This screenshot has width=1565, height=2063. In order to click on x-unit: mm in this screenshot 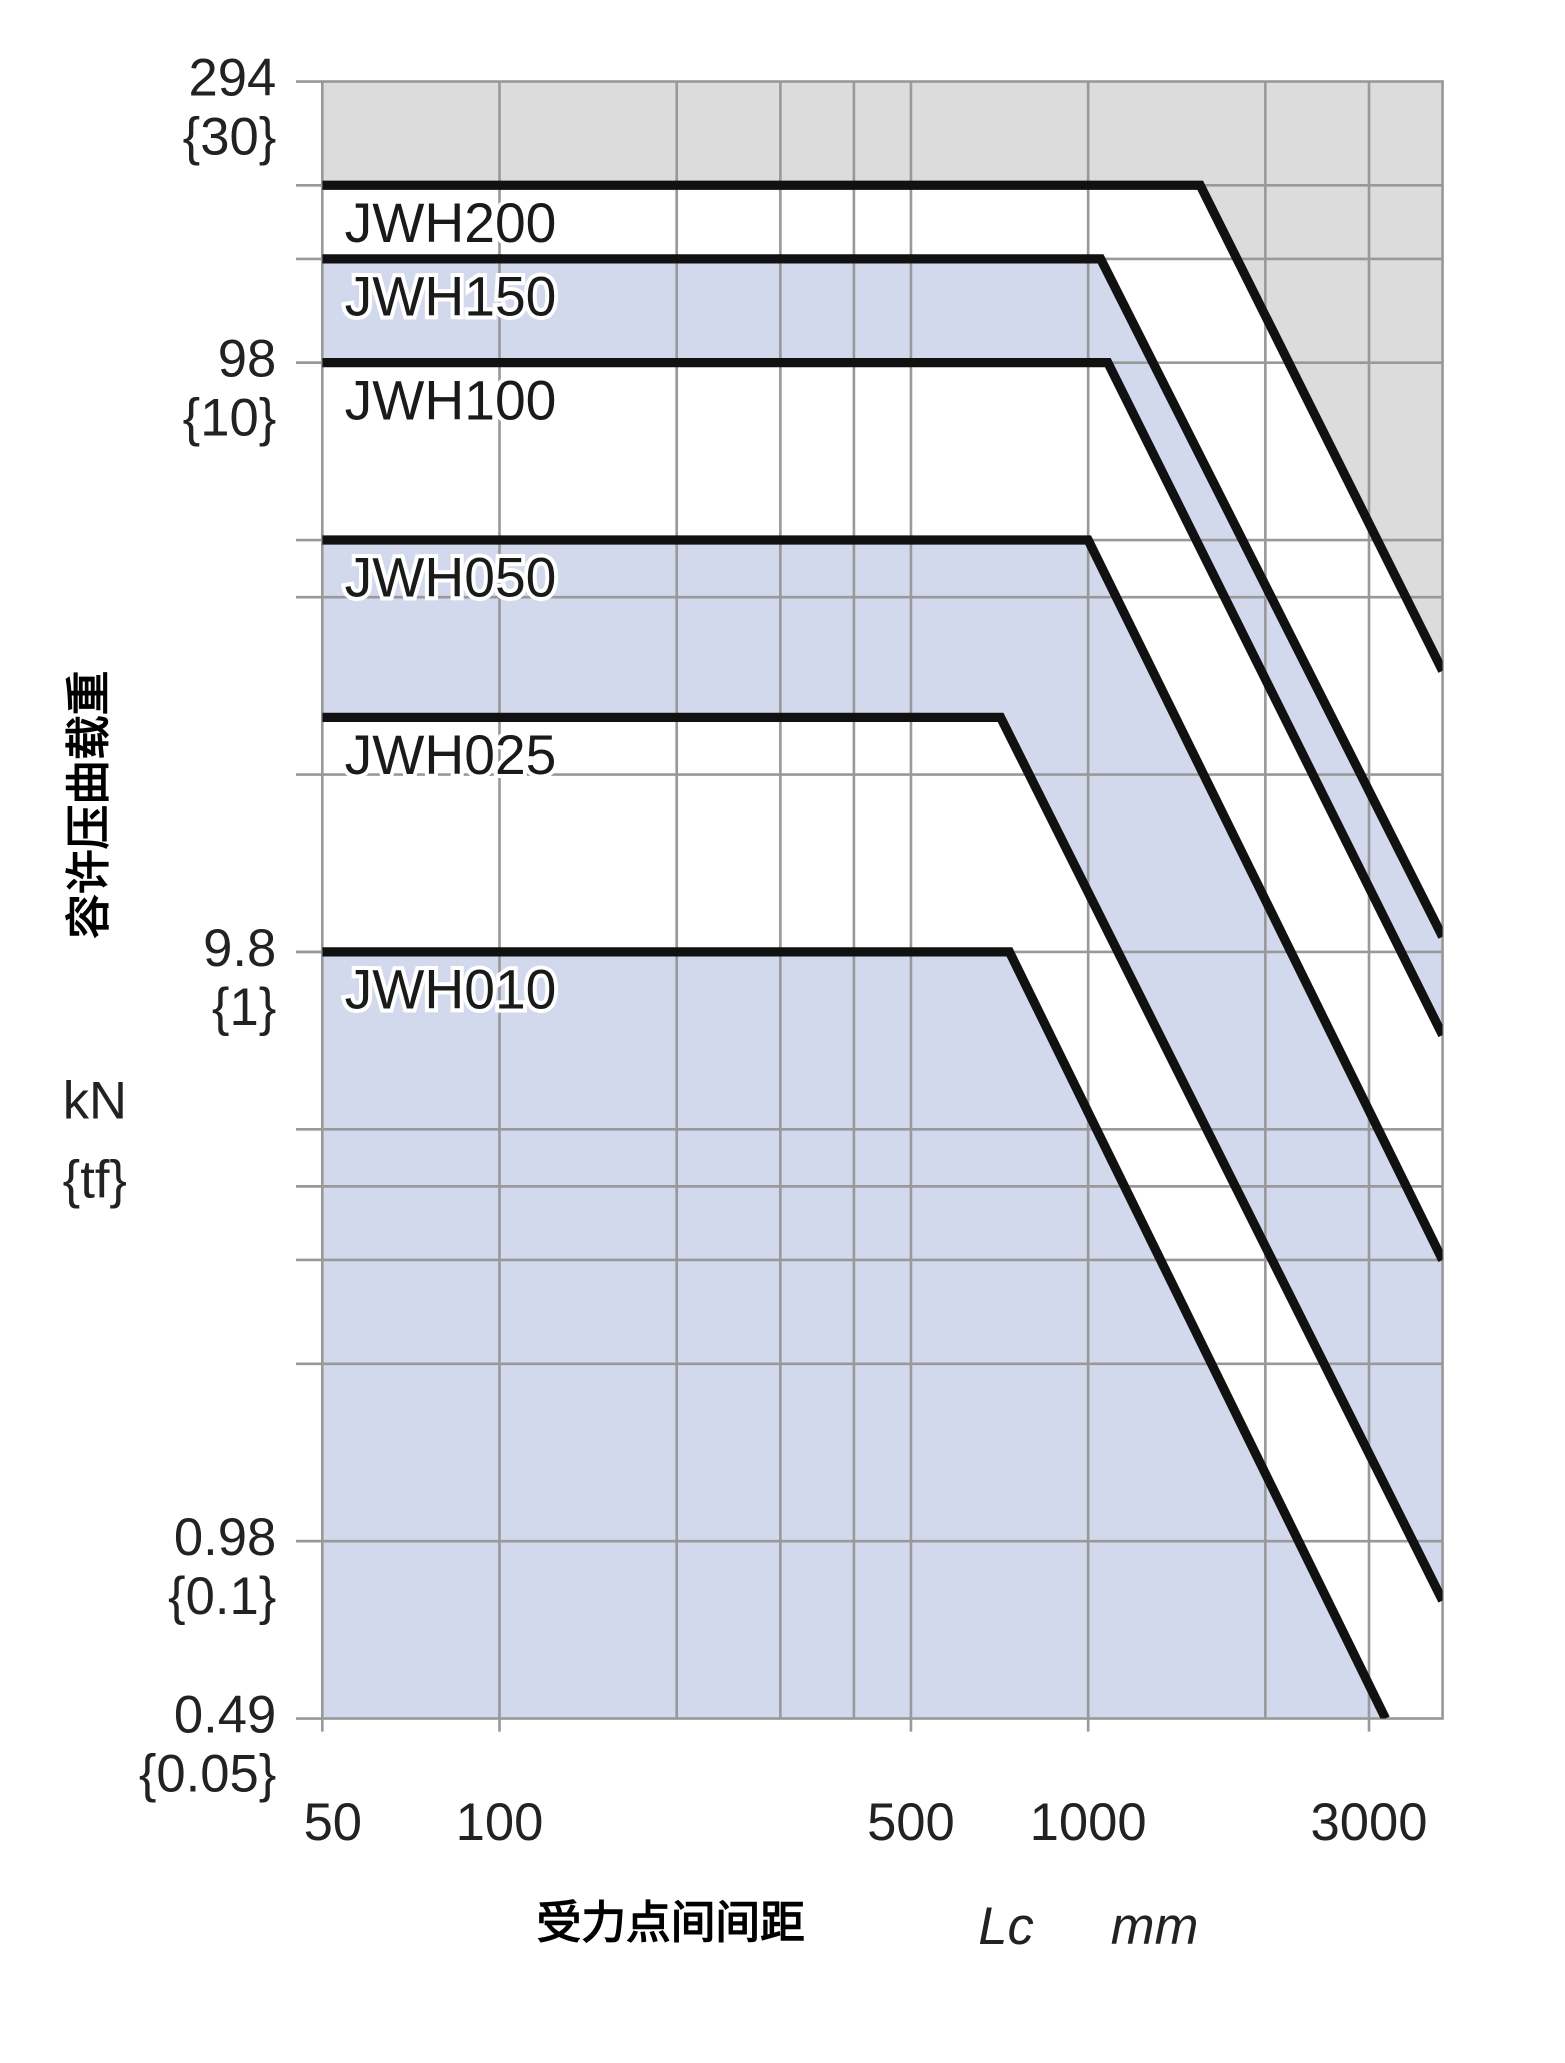, I will do `click(1155, 1926)`.